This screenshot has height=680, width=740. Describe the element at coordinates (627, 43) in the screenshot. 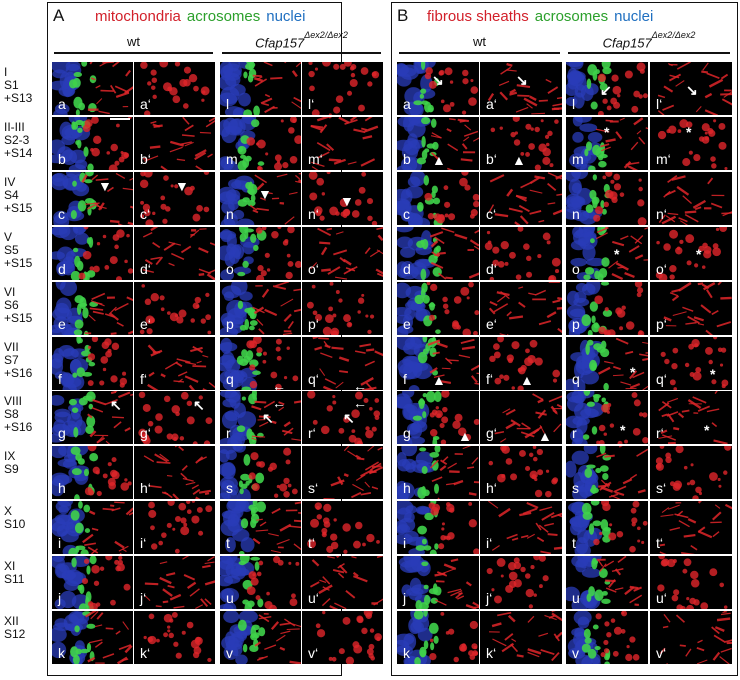

I see `genotype-label: Cfap157` at that location.